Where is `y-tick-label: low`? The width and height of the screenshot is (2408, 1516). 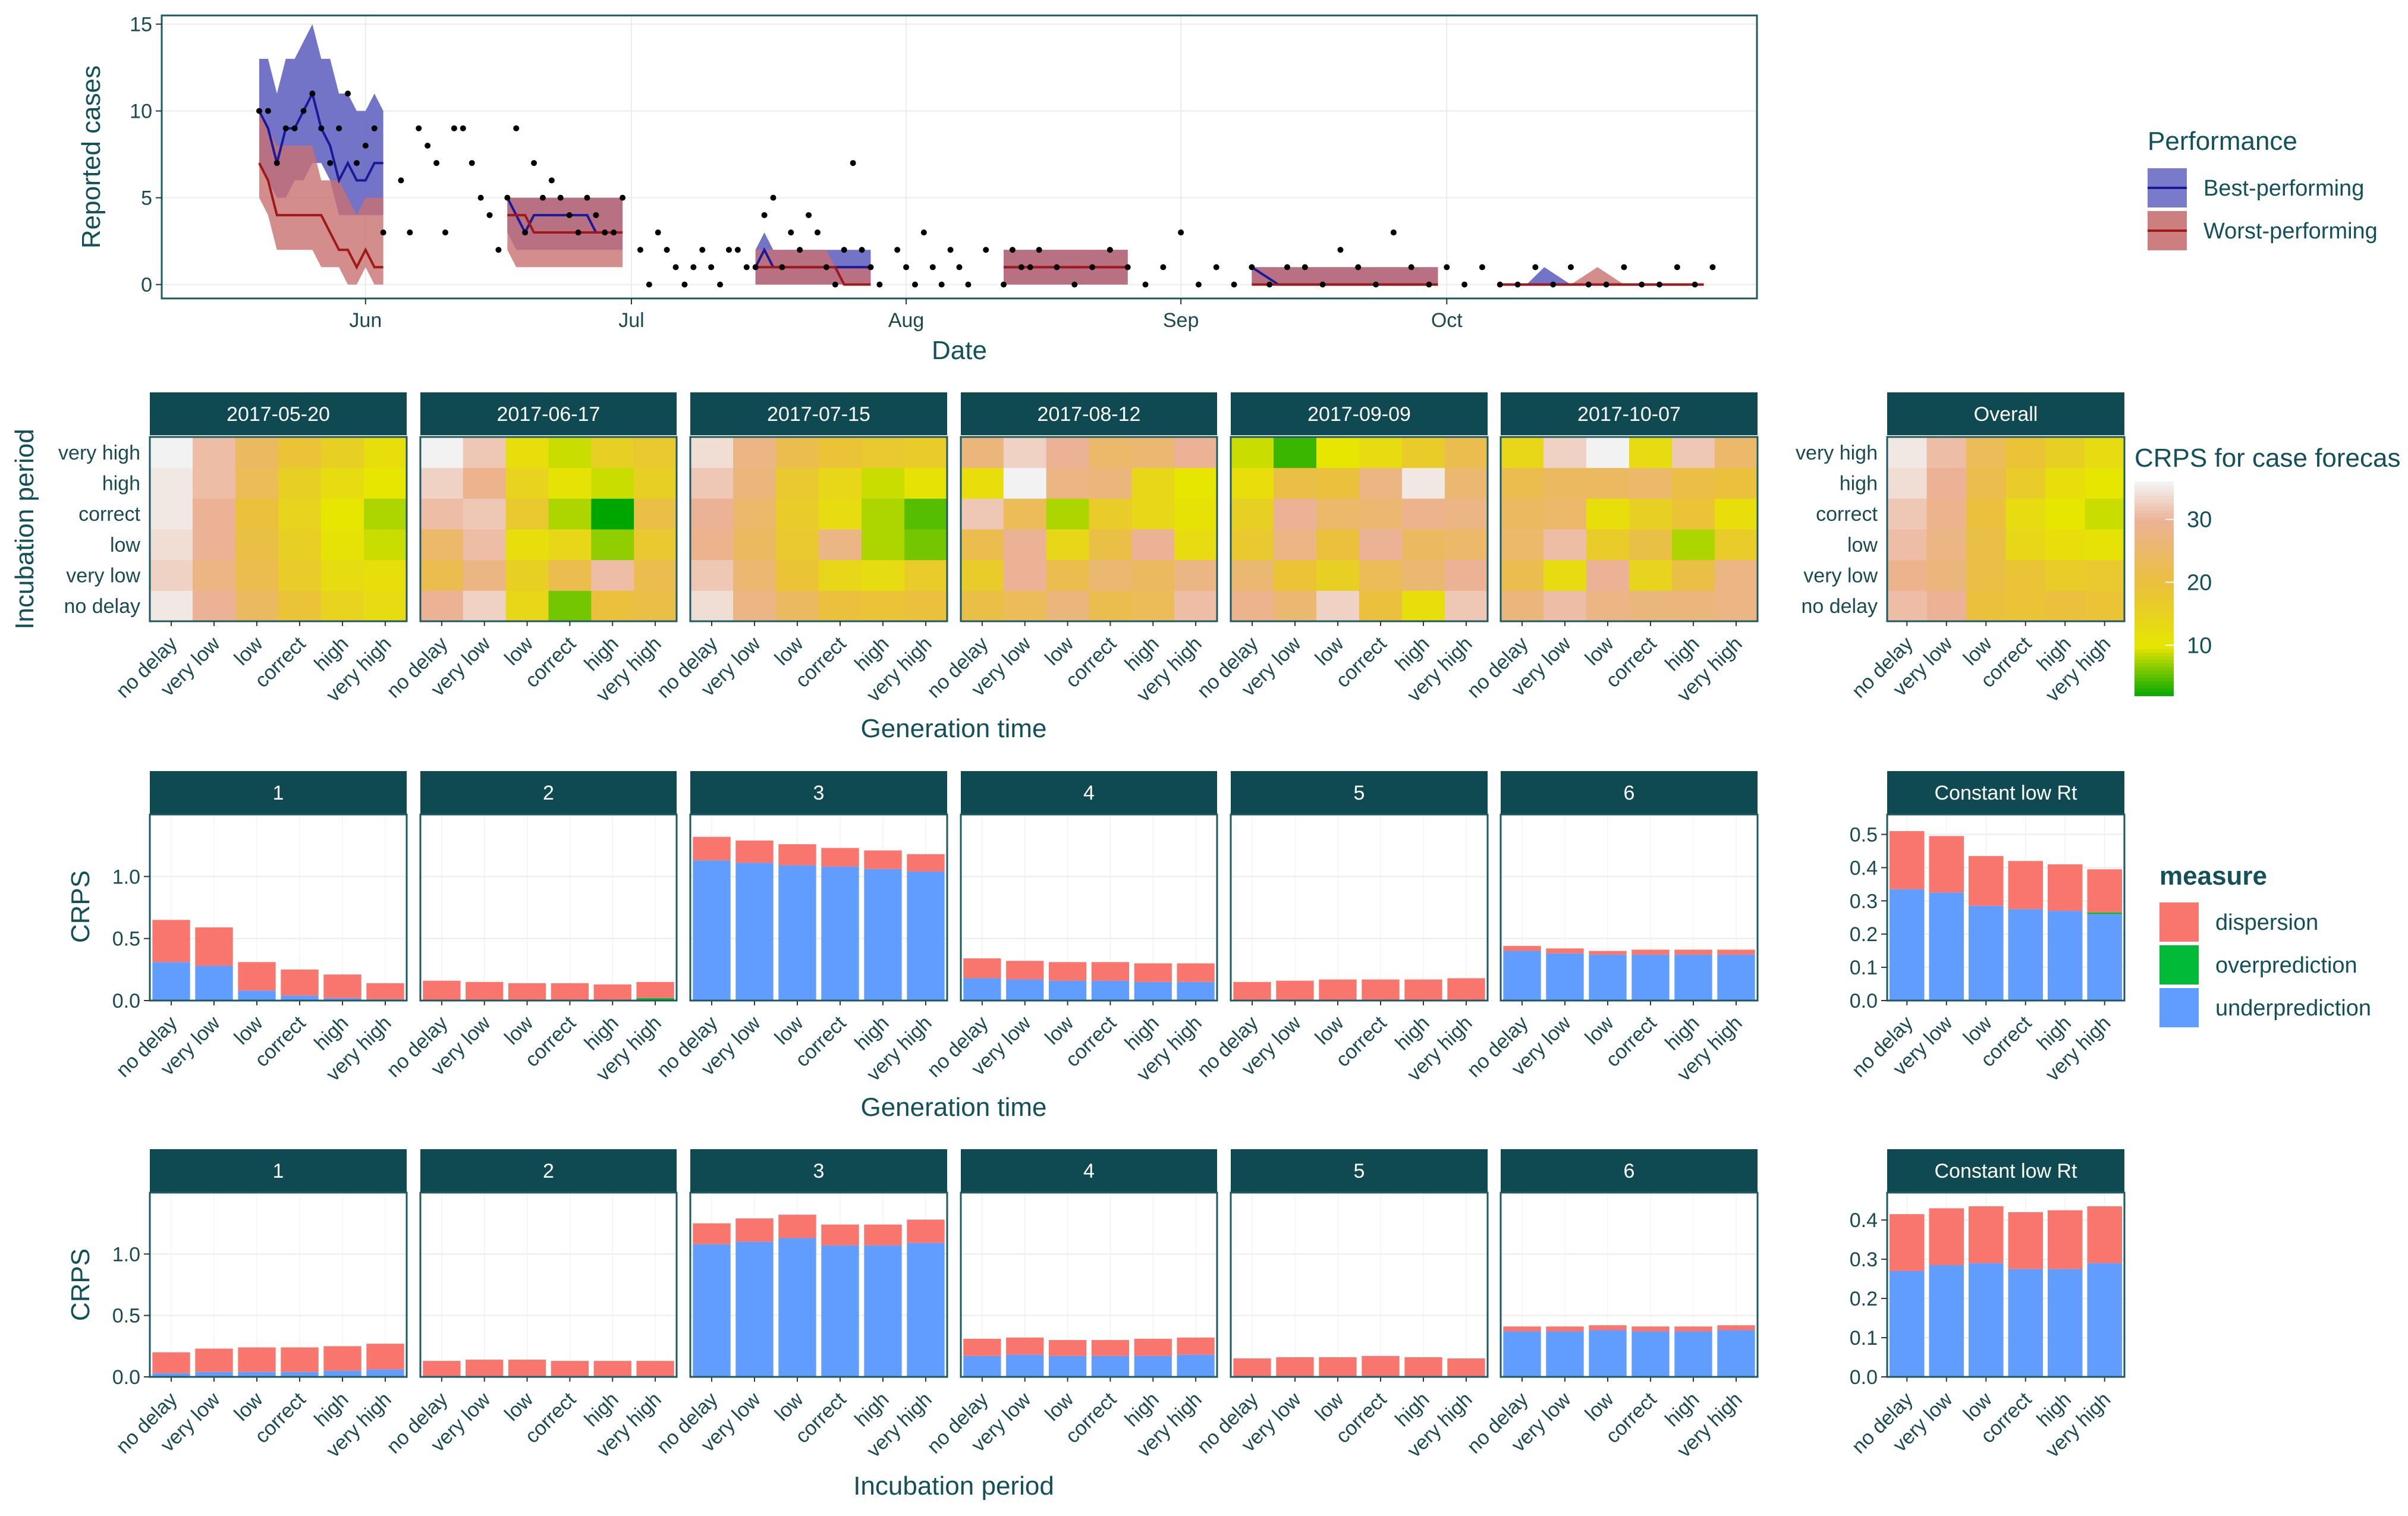
y-tick-label: low is located at coordinates (125, 545).